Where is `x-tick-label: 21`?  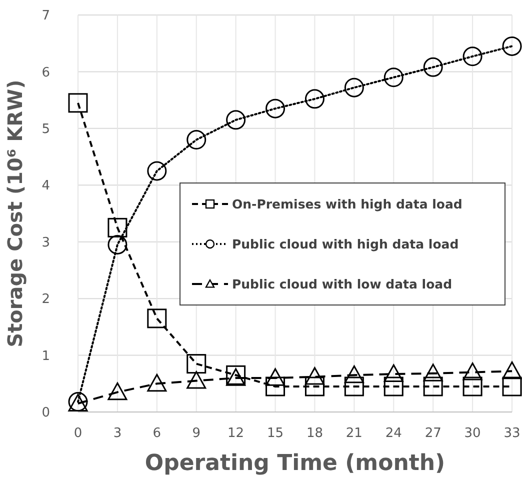
x-tick-label: 21 is located at coordinates (354, 433).